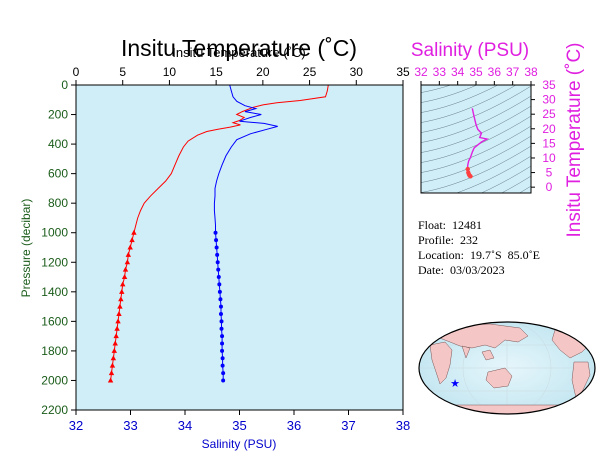  What do you see at coordinates (441, 363) in the screenshot?
I see `map-africa` at bounding box center [441, 363].